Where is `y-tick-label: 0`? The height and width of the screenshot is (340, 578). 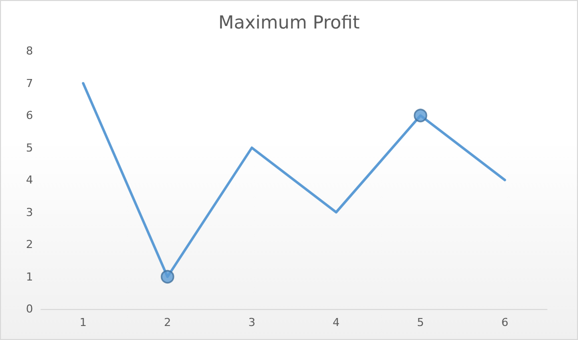 y-tick-label: 0 is located at coordinates (29, 309).